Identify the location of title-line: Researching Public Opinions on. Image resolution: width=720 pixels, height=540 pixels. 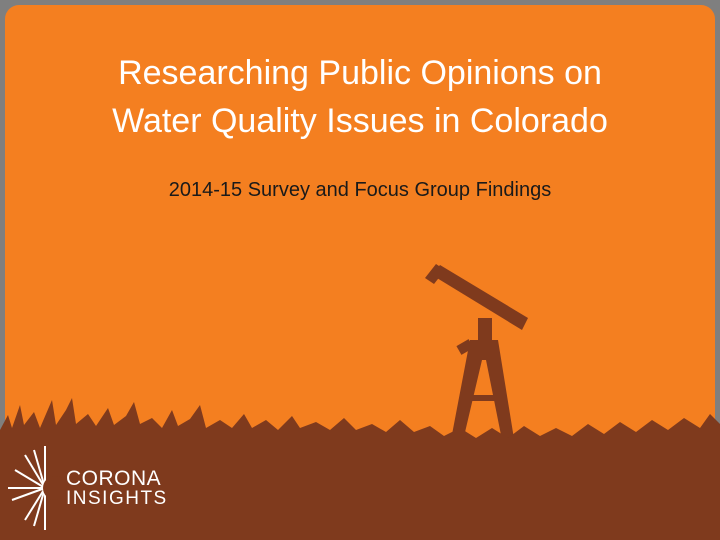
(360, 73).